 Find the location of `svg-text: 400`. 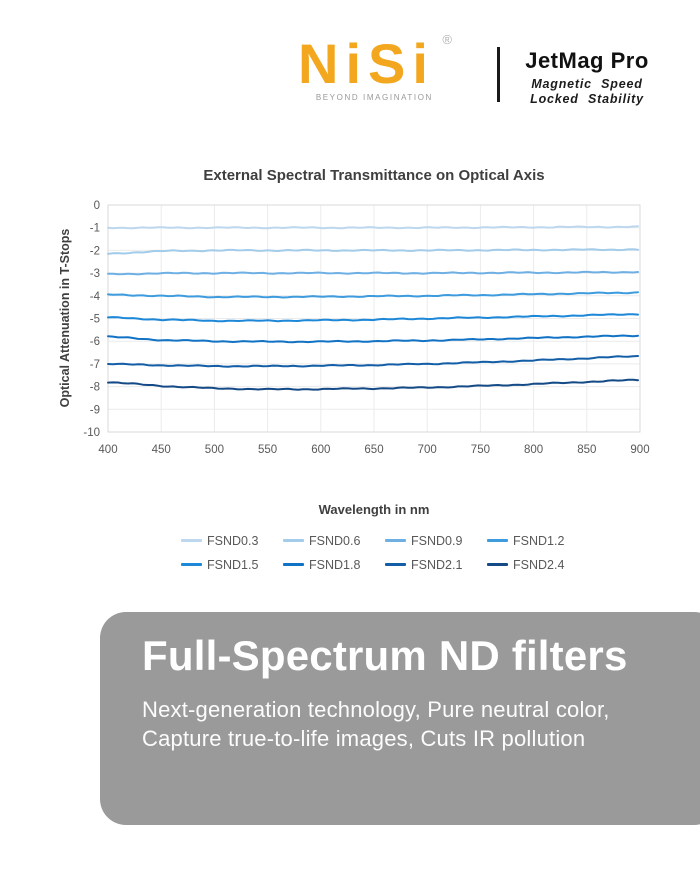

svg-text: 400 is located at coordinates (107, 450).